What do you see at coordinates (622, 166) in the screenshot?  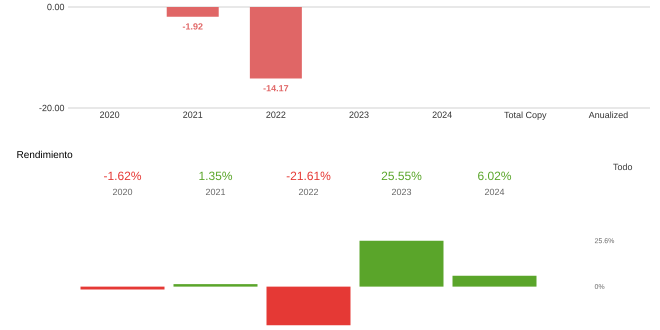 I see `text: Todo` at bounding box center [622, 166].